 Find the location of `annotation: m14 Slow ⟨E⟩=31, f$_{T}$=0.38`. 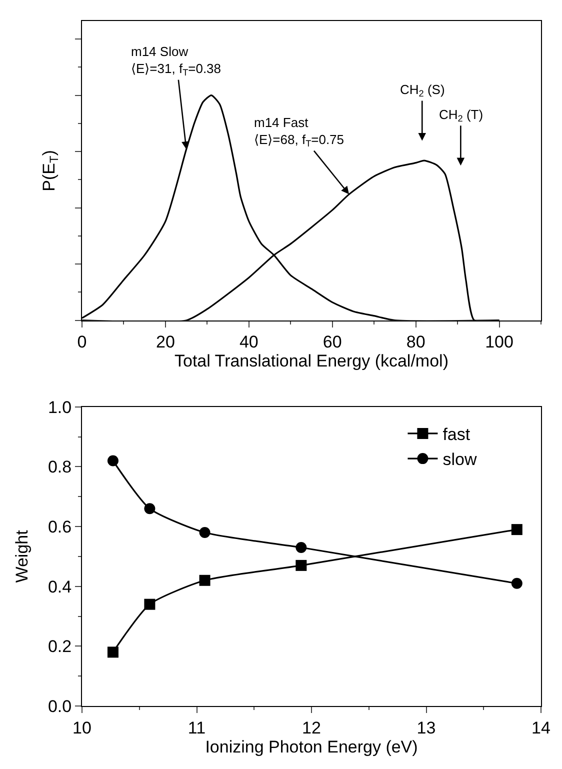

annotation: m14 Slow ⟨E⟩=31, f$_{T}$=0.38 is located at coordinates (176, 61).